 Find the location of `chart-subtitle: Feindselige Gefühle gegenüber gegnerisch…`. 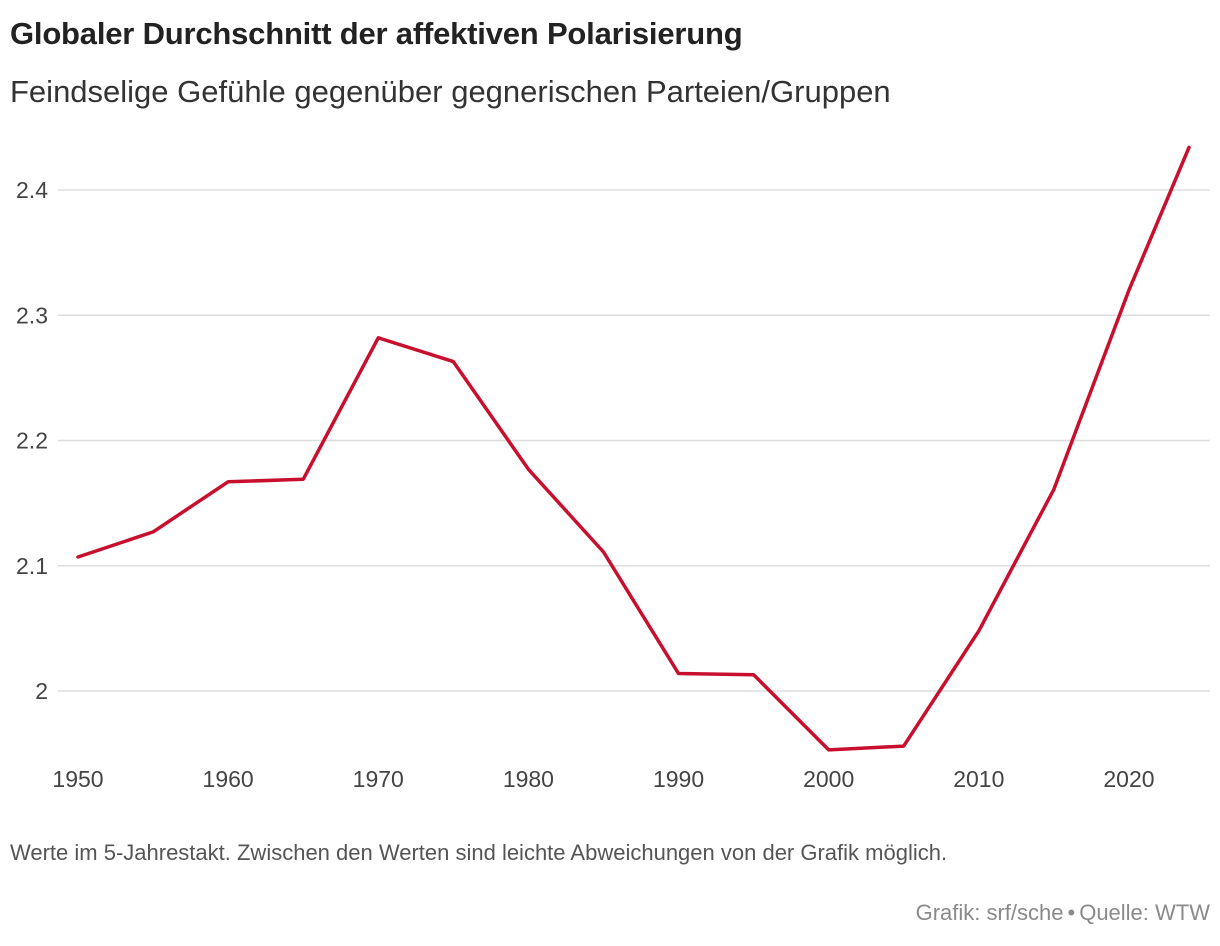

chart-subtitle: Feindselige Gefühle gegenüber gegnerisch… is located at coordinates (450, 91).